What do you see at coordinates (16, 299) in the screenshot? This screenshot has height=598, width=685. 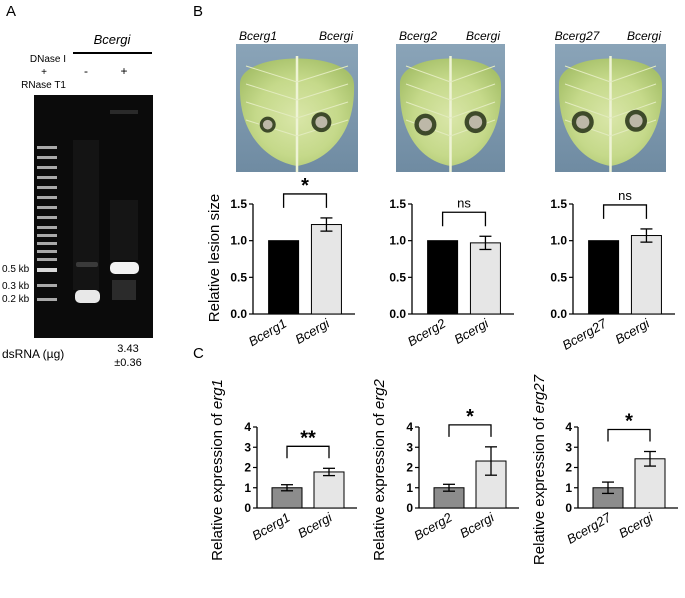 I see `marker-label-02: 0.2 kb` at bounding box center [16, 299].